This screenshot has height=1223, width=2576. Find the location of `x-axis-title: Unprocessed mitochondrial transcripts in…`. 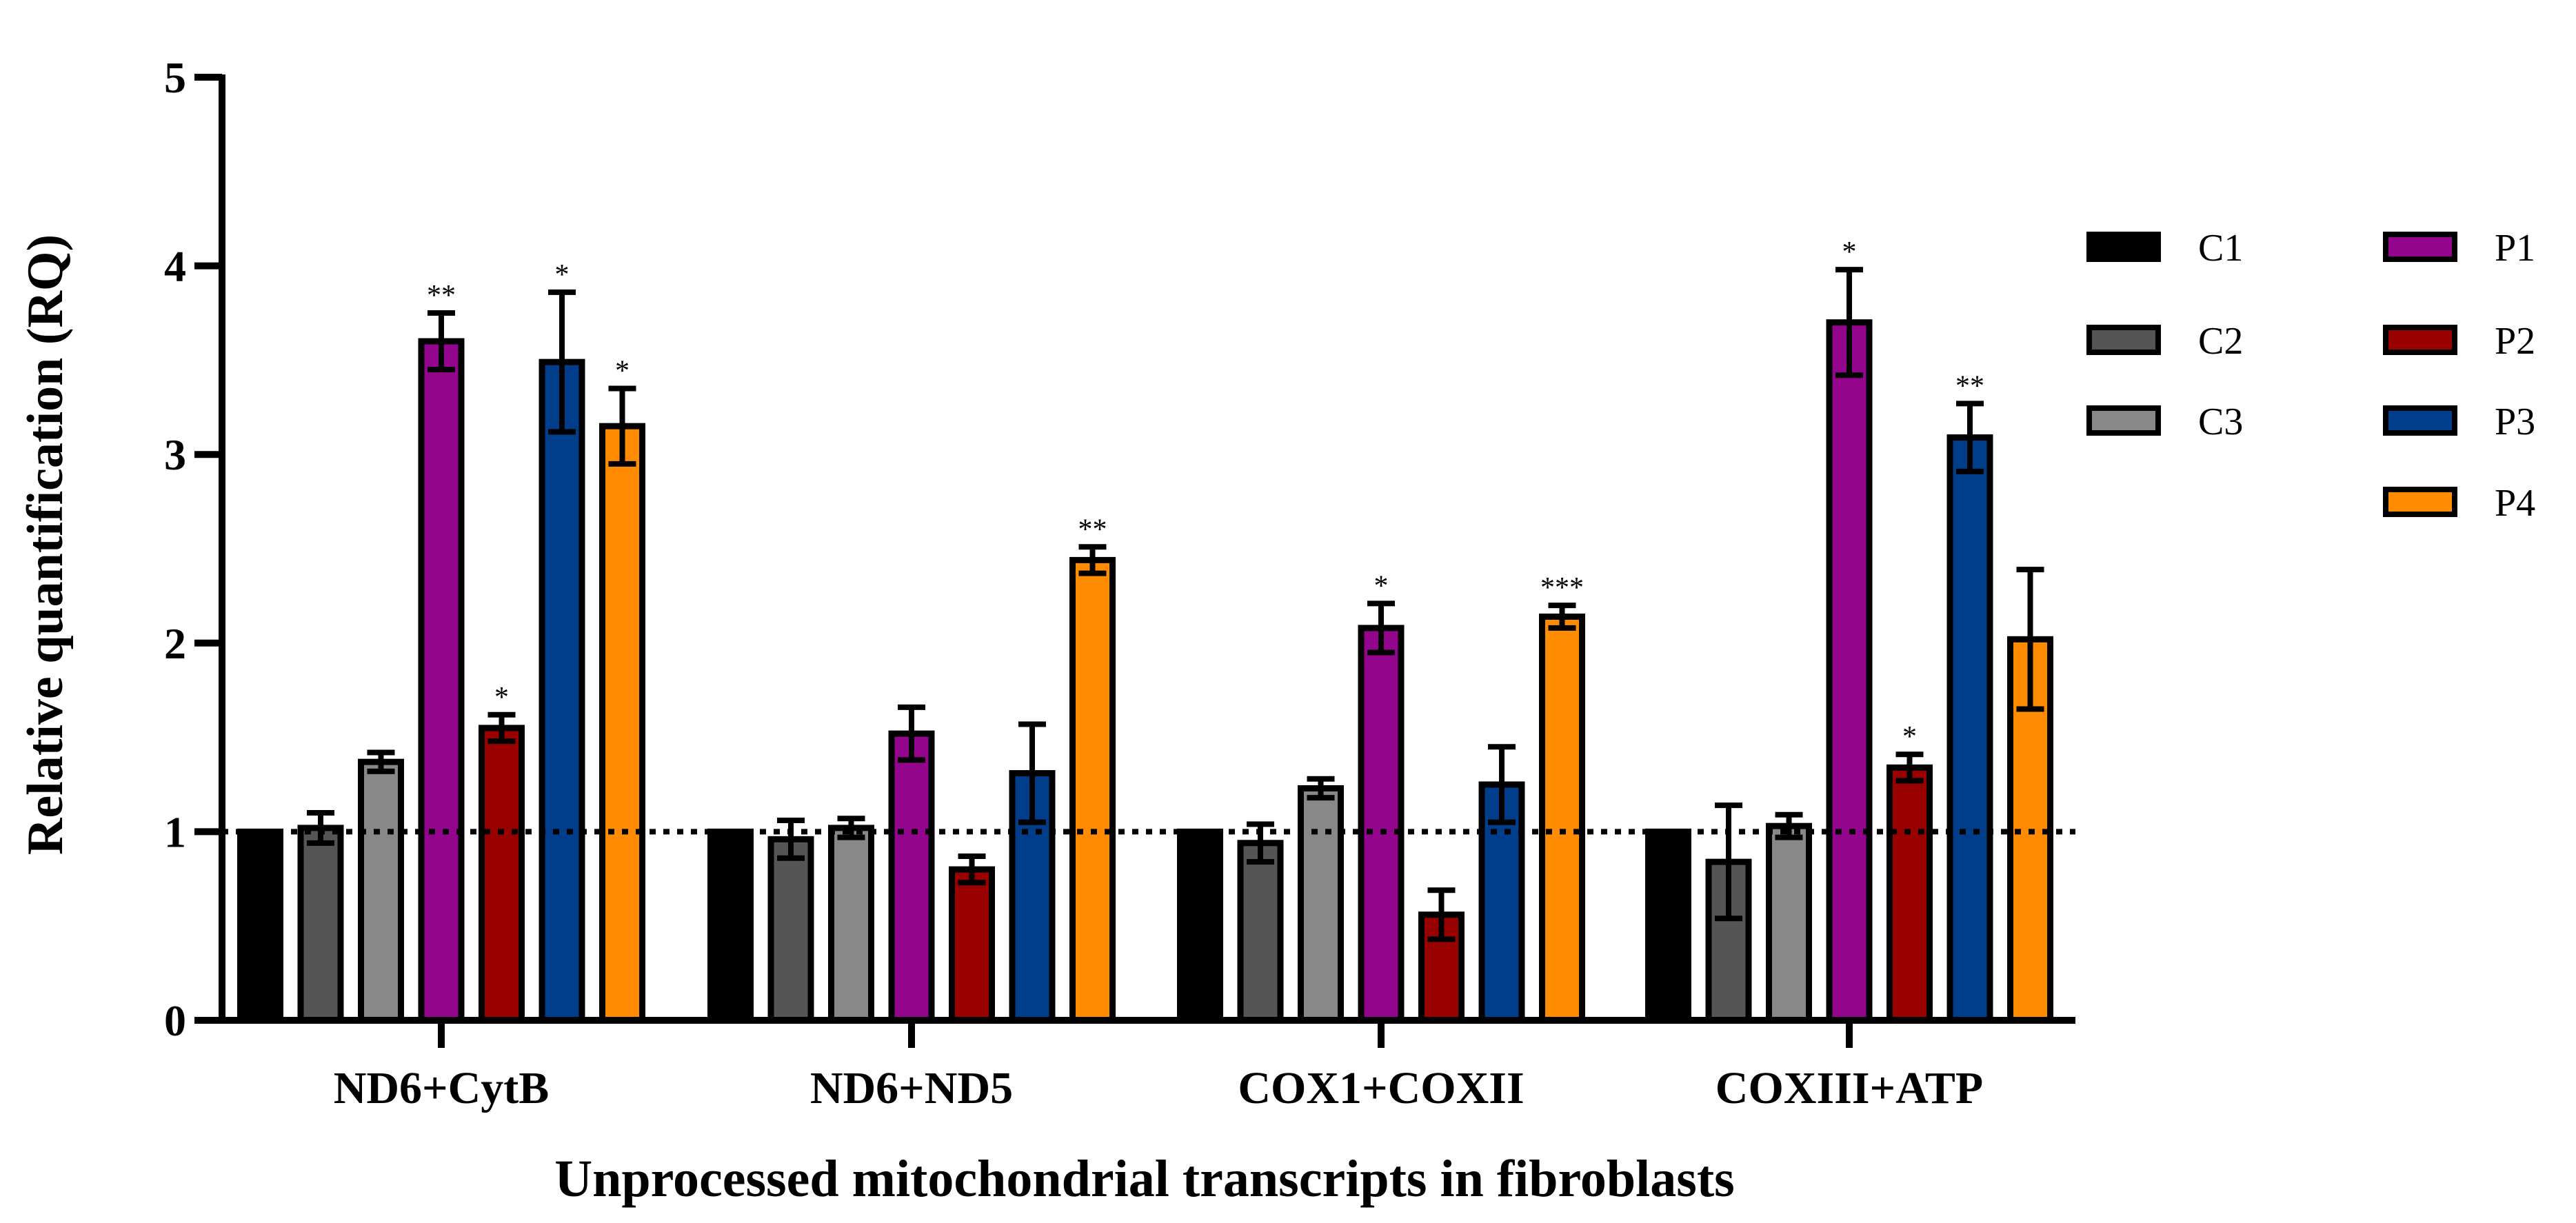

x-axis-title: Unprocessed mitochondrial transcripts in… is located at coordinates (1144, 1179).